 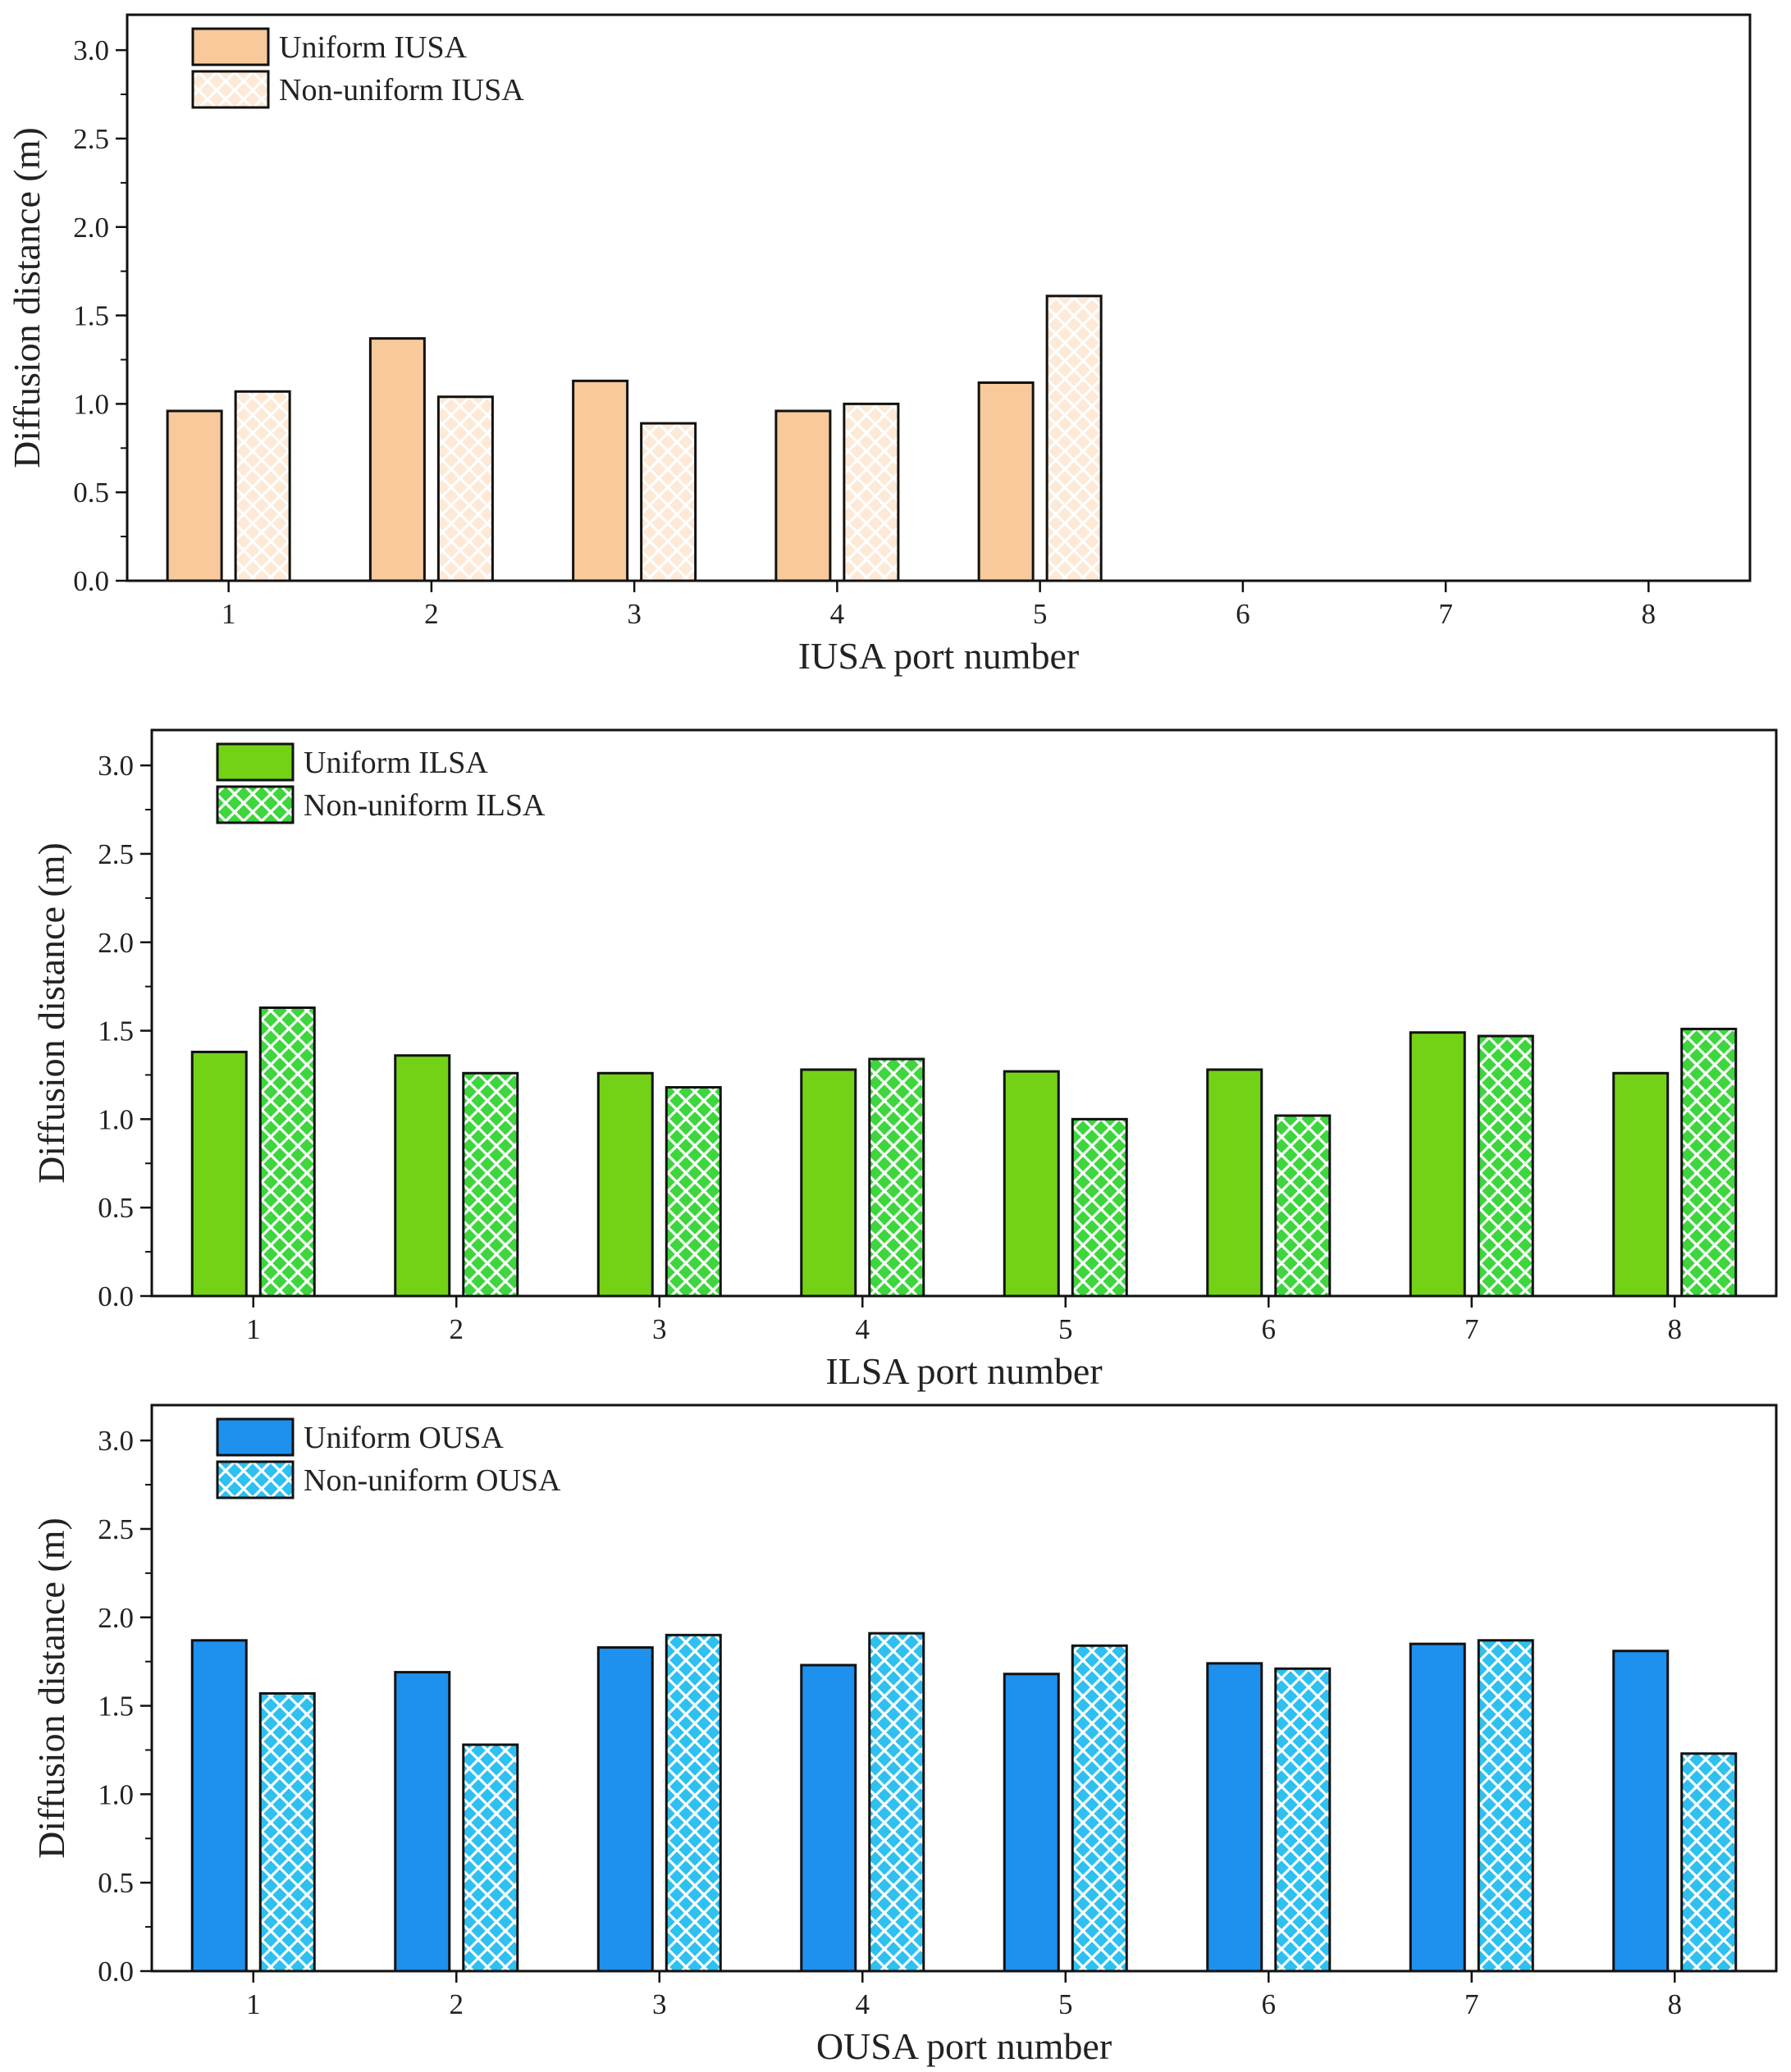 What do you see at coordinates (938, 656) in the screenshot?
I see `x-axis-label: IUSA port number` at bounding box center [938, 656].